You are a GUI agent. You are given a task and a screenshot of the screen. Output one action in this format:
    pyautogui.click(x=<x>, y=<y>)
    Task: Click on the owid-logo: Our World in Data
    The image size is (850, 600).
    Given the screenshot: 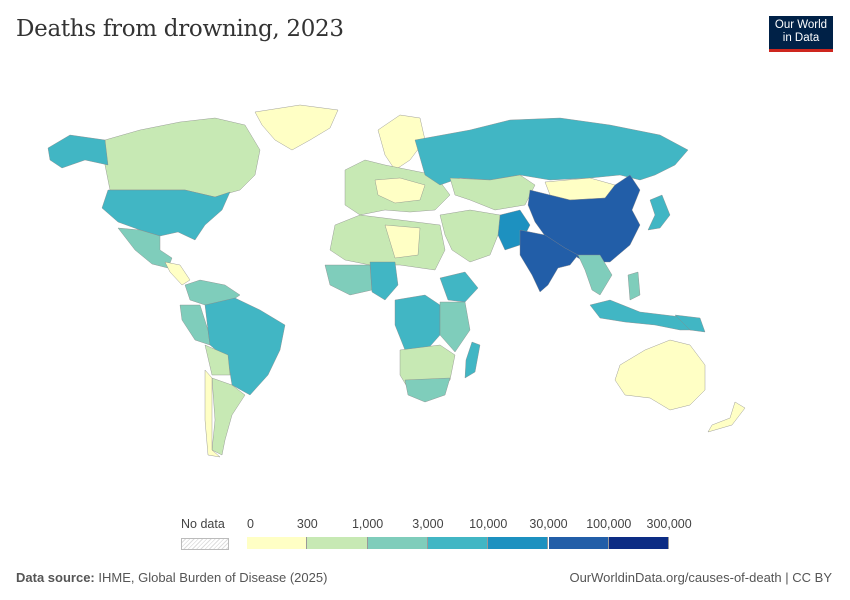 What is the action you would take?
    pyautogui.click(x=801, y=34)
    